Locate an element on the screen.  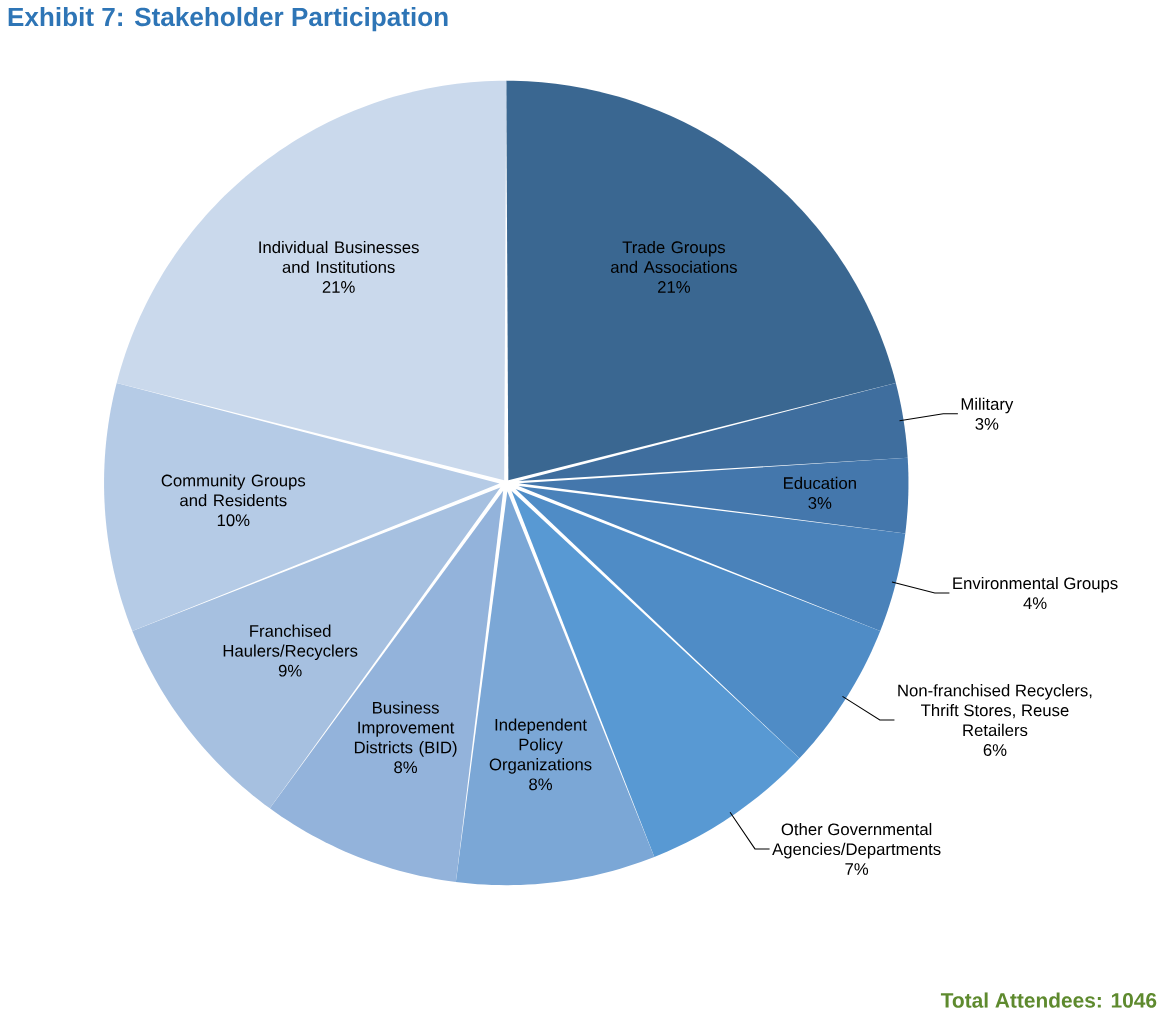
slice-label: Business Improvement Districts (BID) is located at coordinates (405, 729).